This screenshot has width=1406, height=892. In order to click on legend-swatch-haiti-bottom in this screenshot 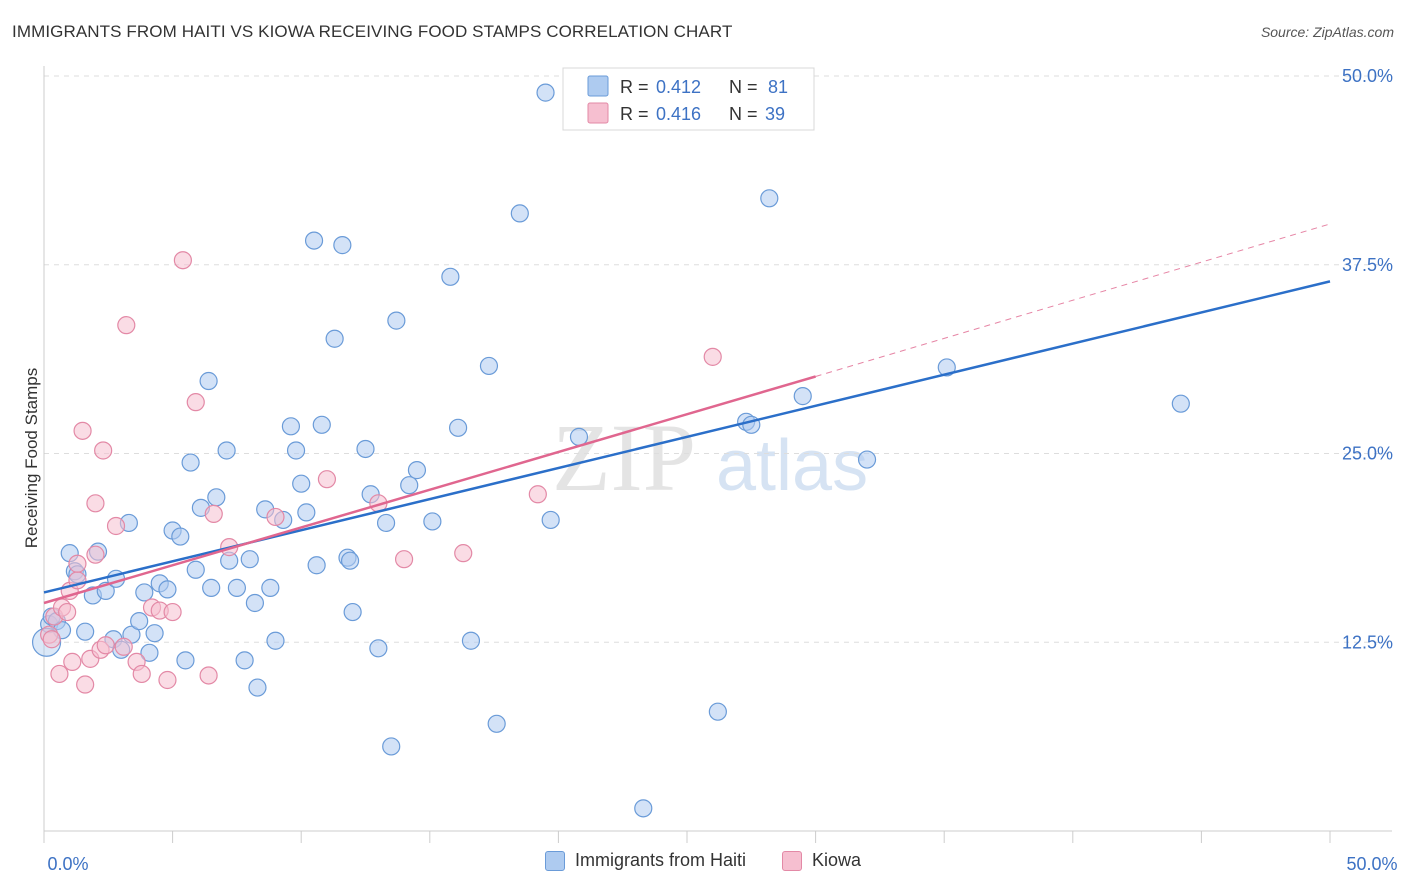, I will do `click(554, 860)`.